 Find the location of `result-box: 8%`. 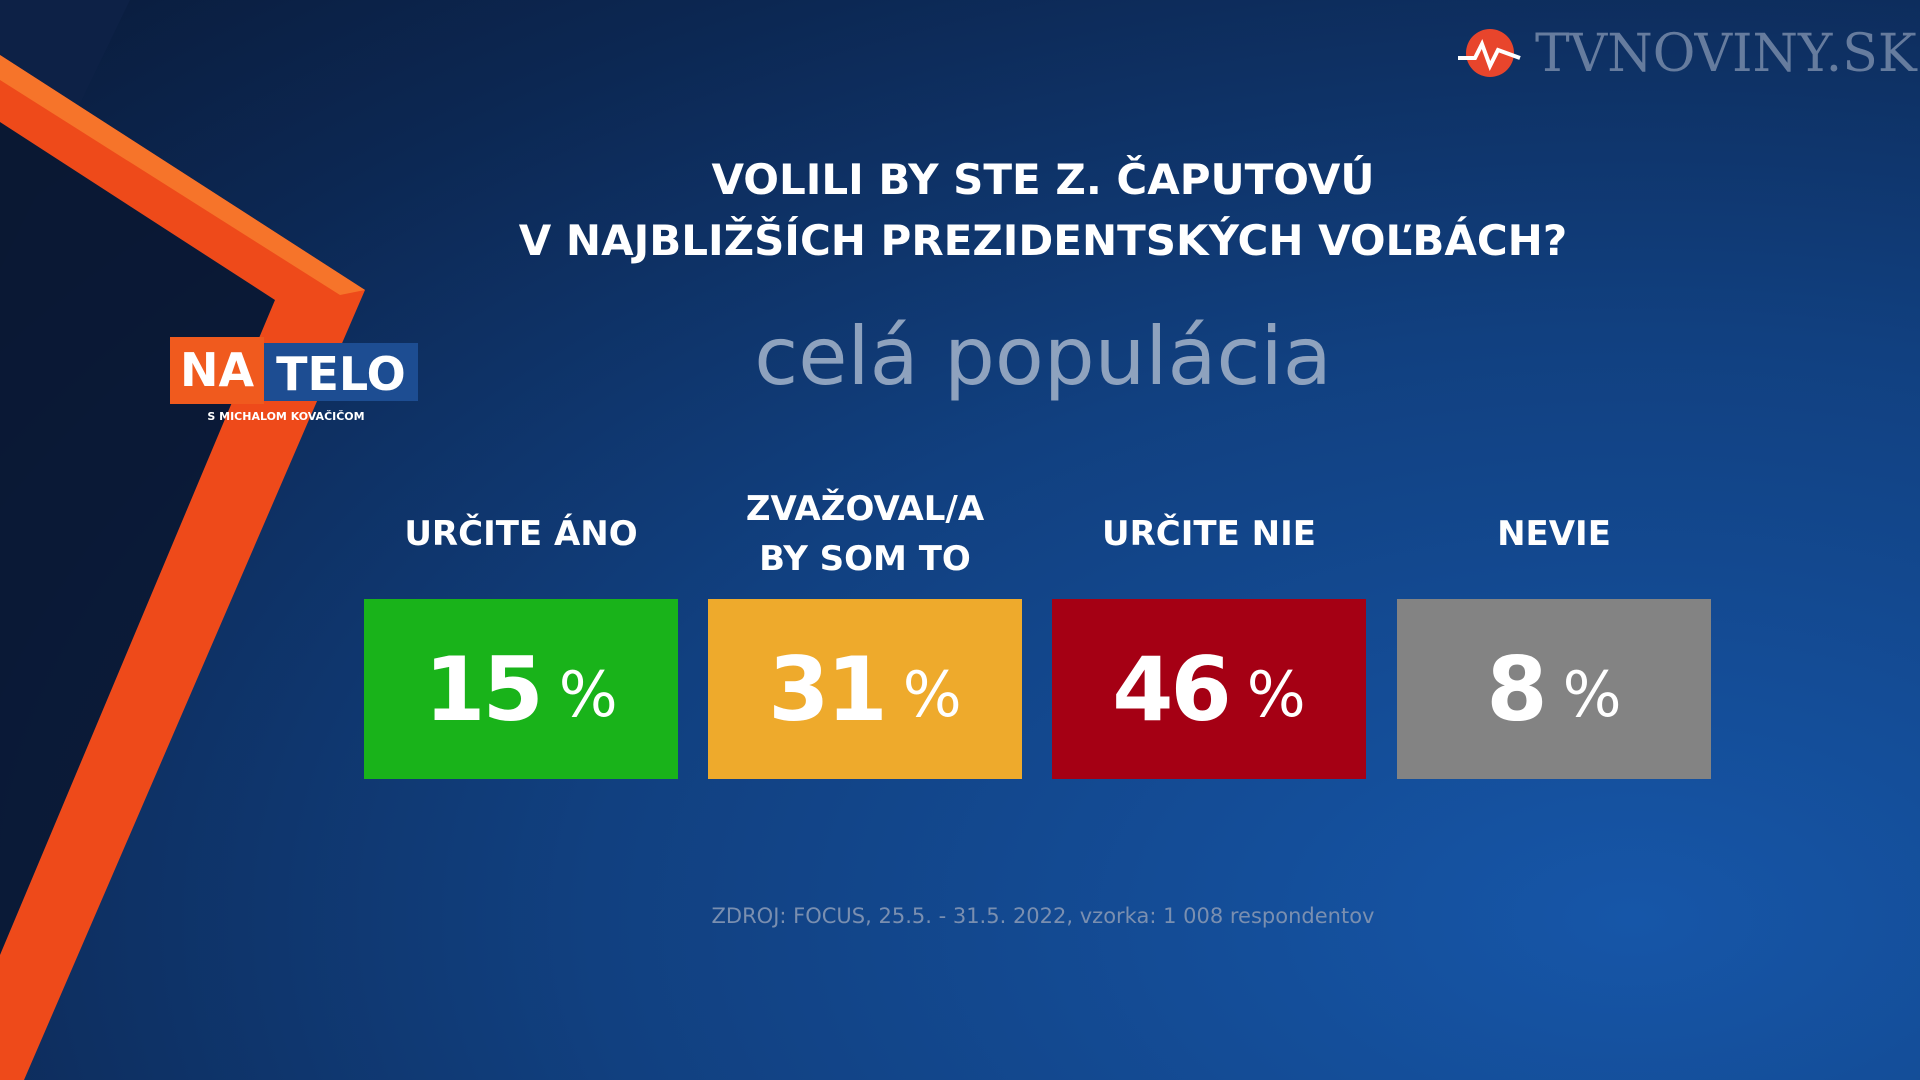

result-box: 8% is located at coordinates (1554, 689).